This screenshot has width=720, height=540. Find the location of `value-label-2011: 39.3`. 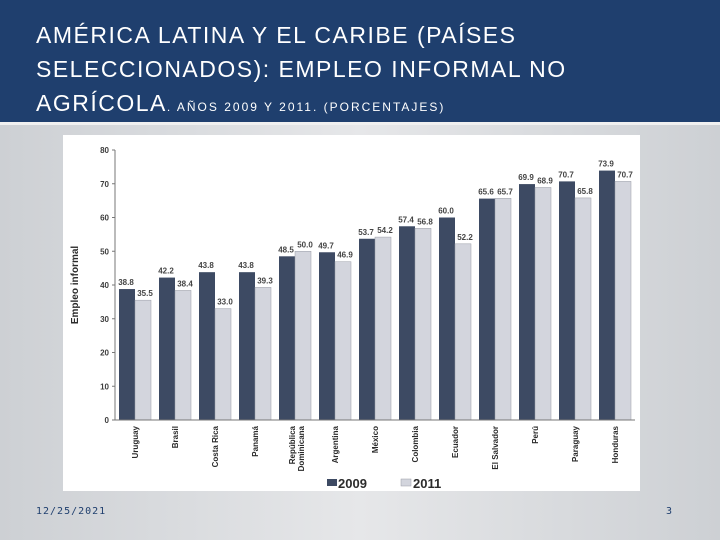

value-label-2011: 39.3 is located at coordinates (265, 280).